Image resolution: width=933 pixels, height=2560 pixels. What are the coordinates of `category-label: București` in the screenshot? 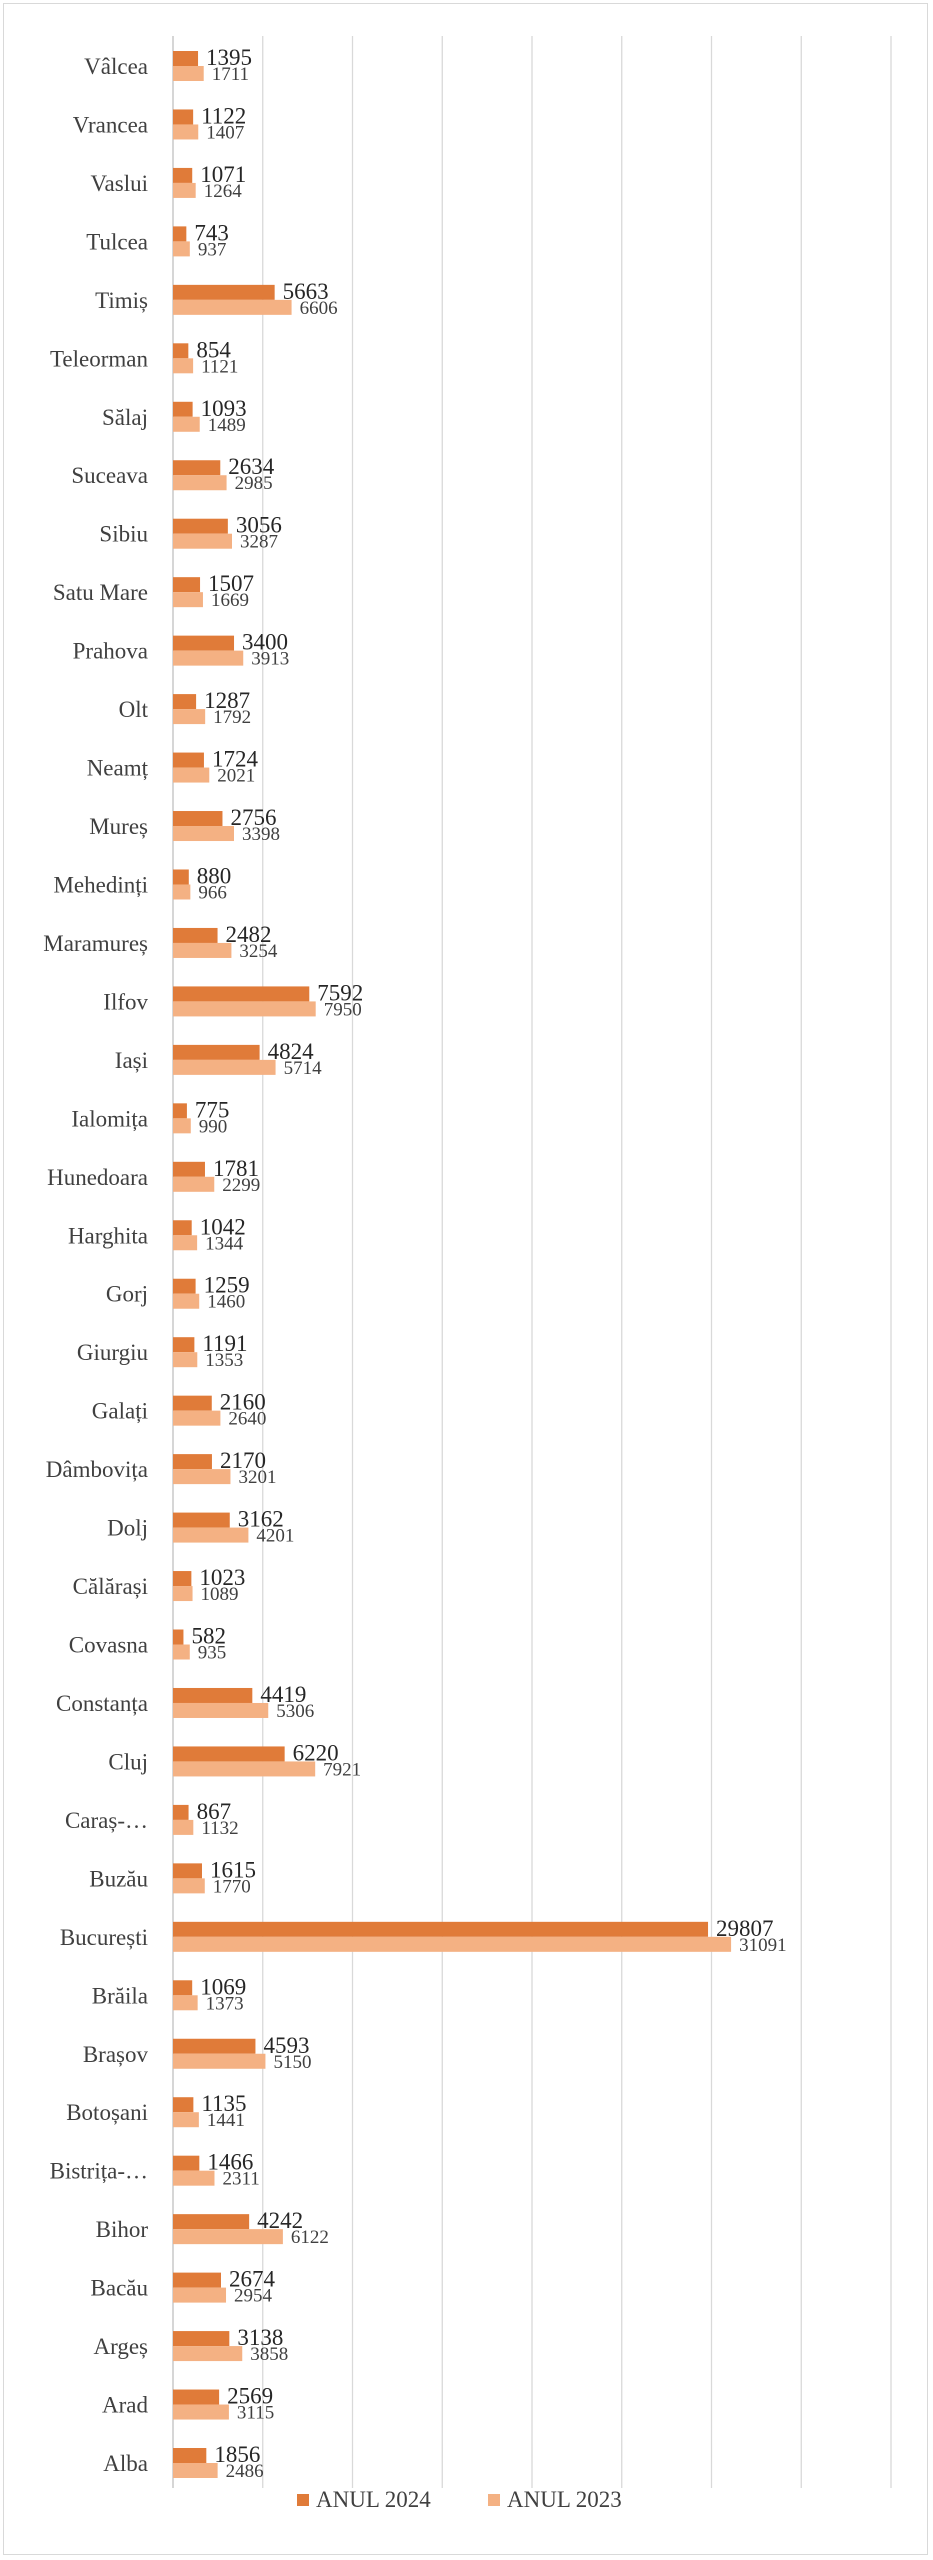 It's located at (104, 1937).